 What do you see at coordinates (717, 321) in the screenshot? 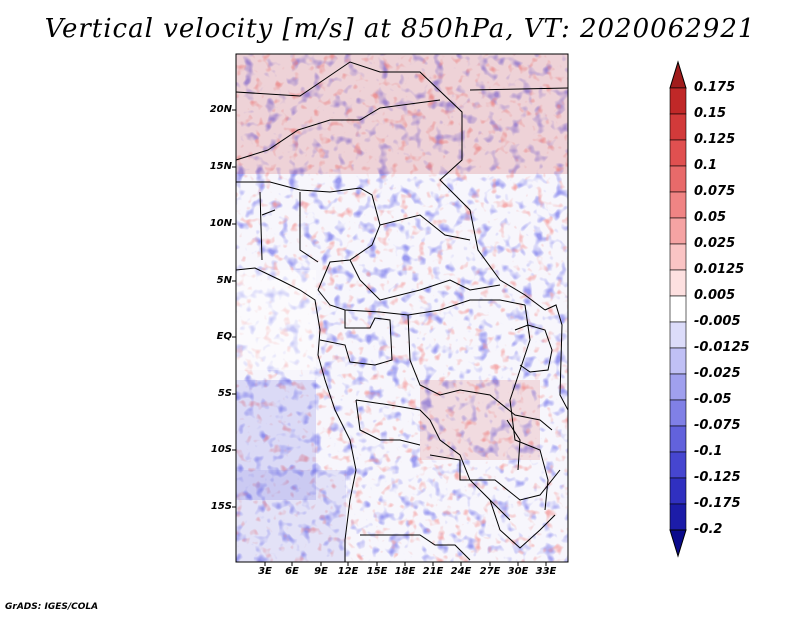
I see `colorbar-label: -0.005` at bounding box center [717, 321].